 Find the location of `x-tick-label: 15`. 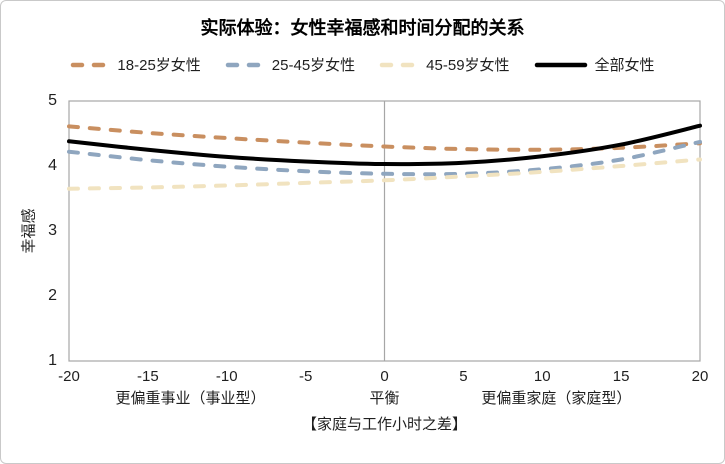

x-tick-label: 15 is located at coordinates (621, 376).